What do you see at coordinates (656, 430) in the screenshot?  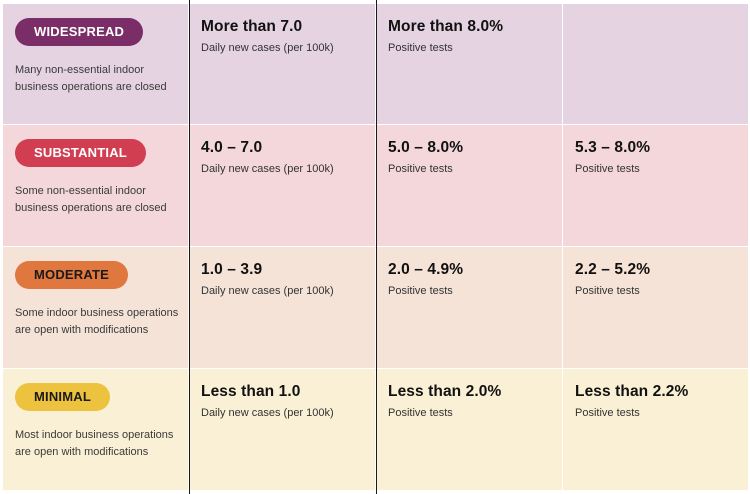 I see `equity-cell-minimal: Less than 2.2% Positive tests` at bounding box center [656, 430].